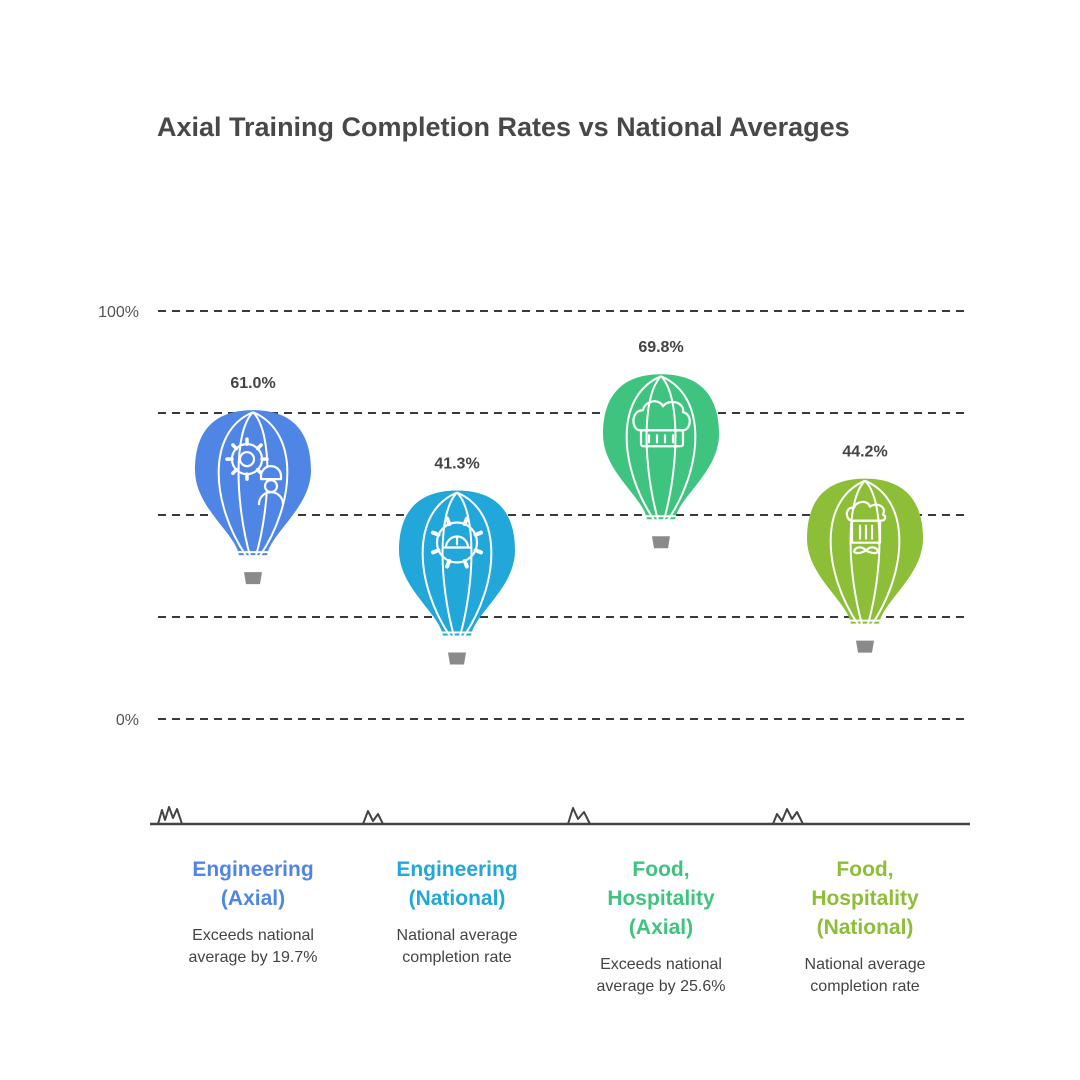 The height and width of the screenshot is (1080, 1080). Describe the element at coordinates (127, 720) in the screenshot. I see `y-tick-label: 0%` at that location.